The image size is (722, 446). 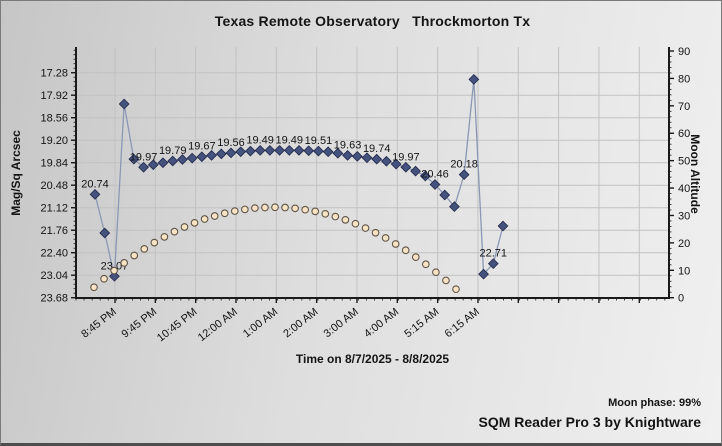 I want to click on x-tick-label: 12:00 AM, so click(x=218, y=325).